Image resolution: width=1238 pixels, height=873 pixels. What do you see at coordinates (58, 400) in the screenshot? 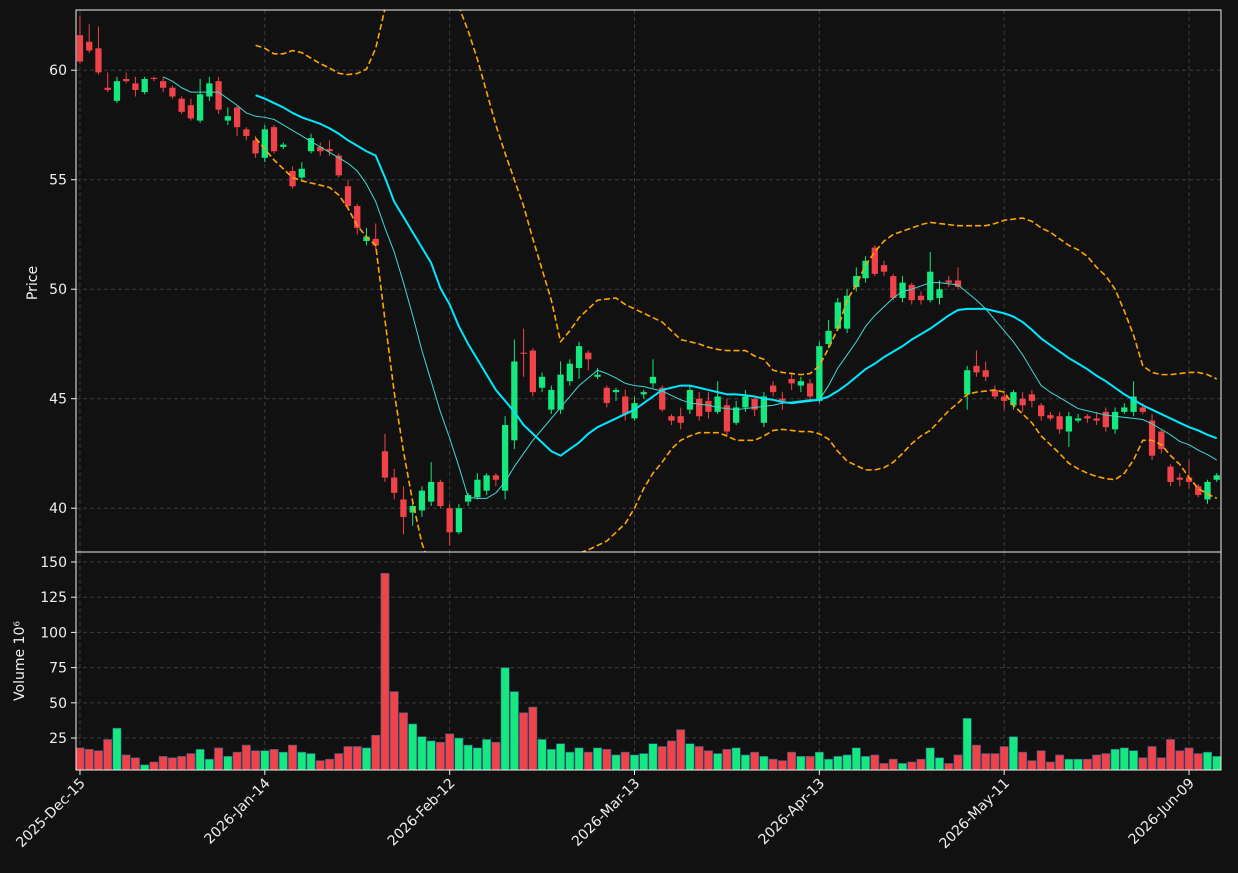
I see `price-tick-label: 45` at bounding box center [58, 400].